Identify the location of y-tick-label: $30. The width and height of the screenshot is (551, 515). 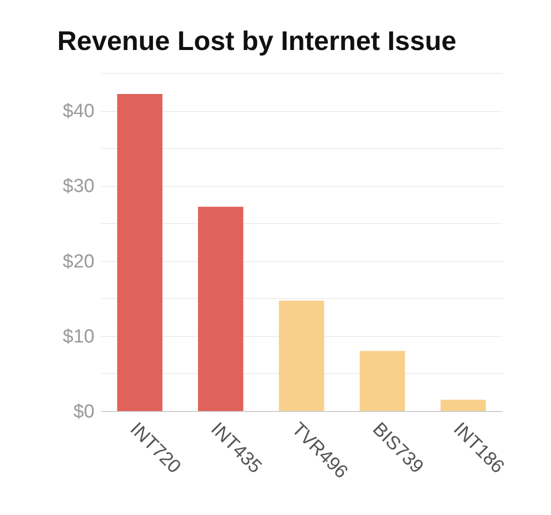
(78, 187).